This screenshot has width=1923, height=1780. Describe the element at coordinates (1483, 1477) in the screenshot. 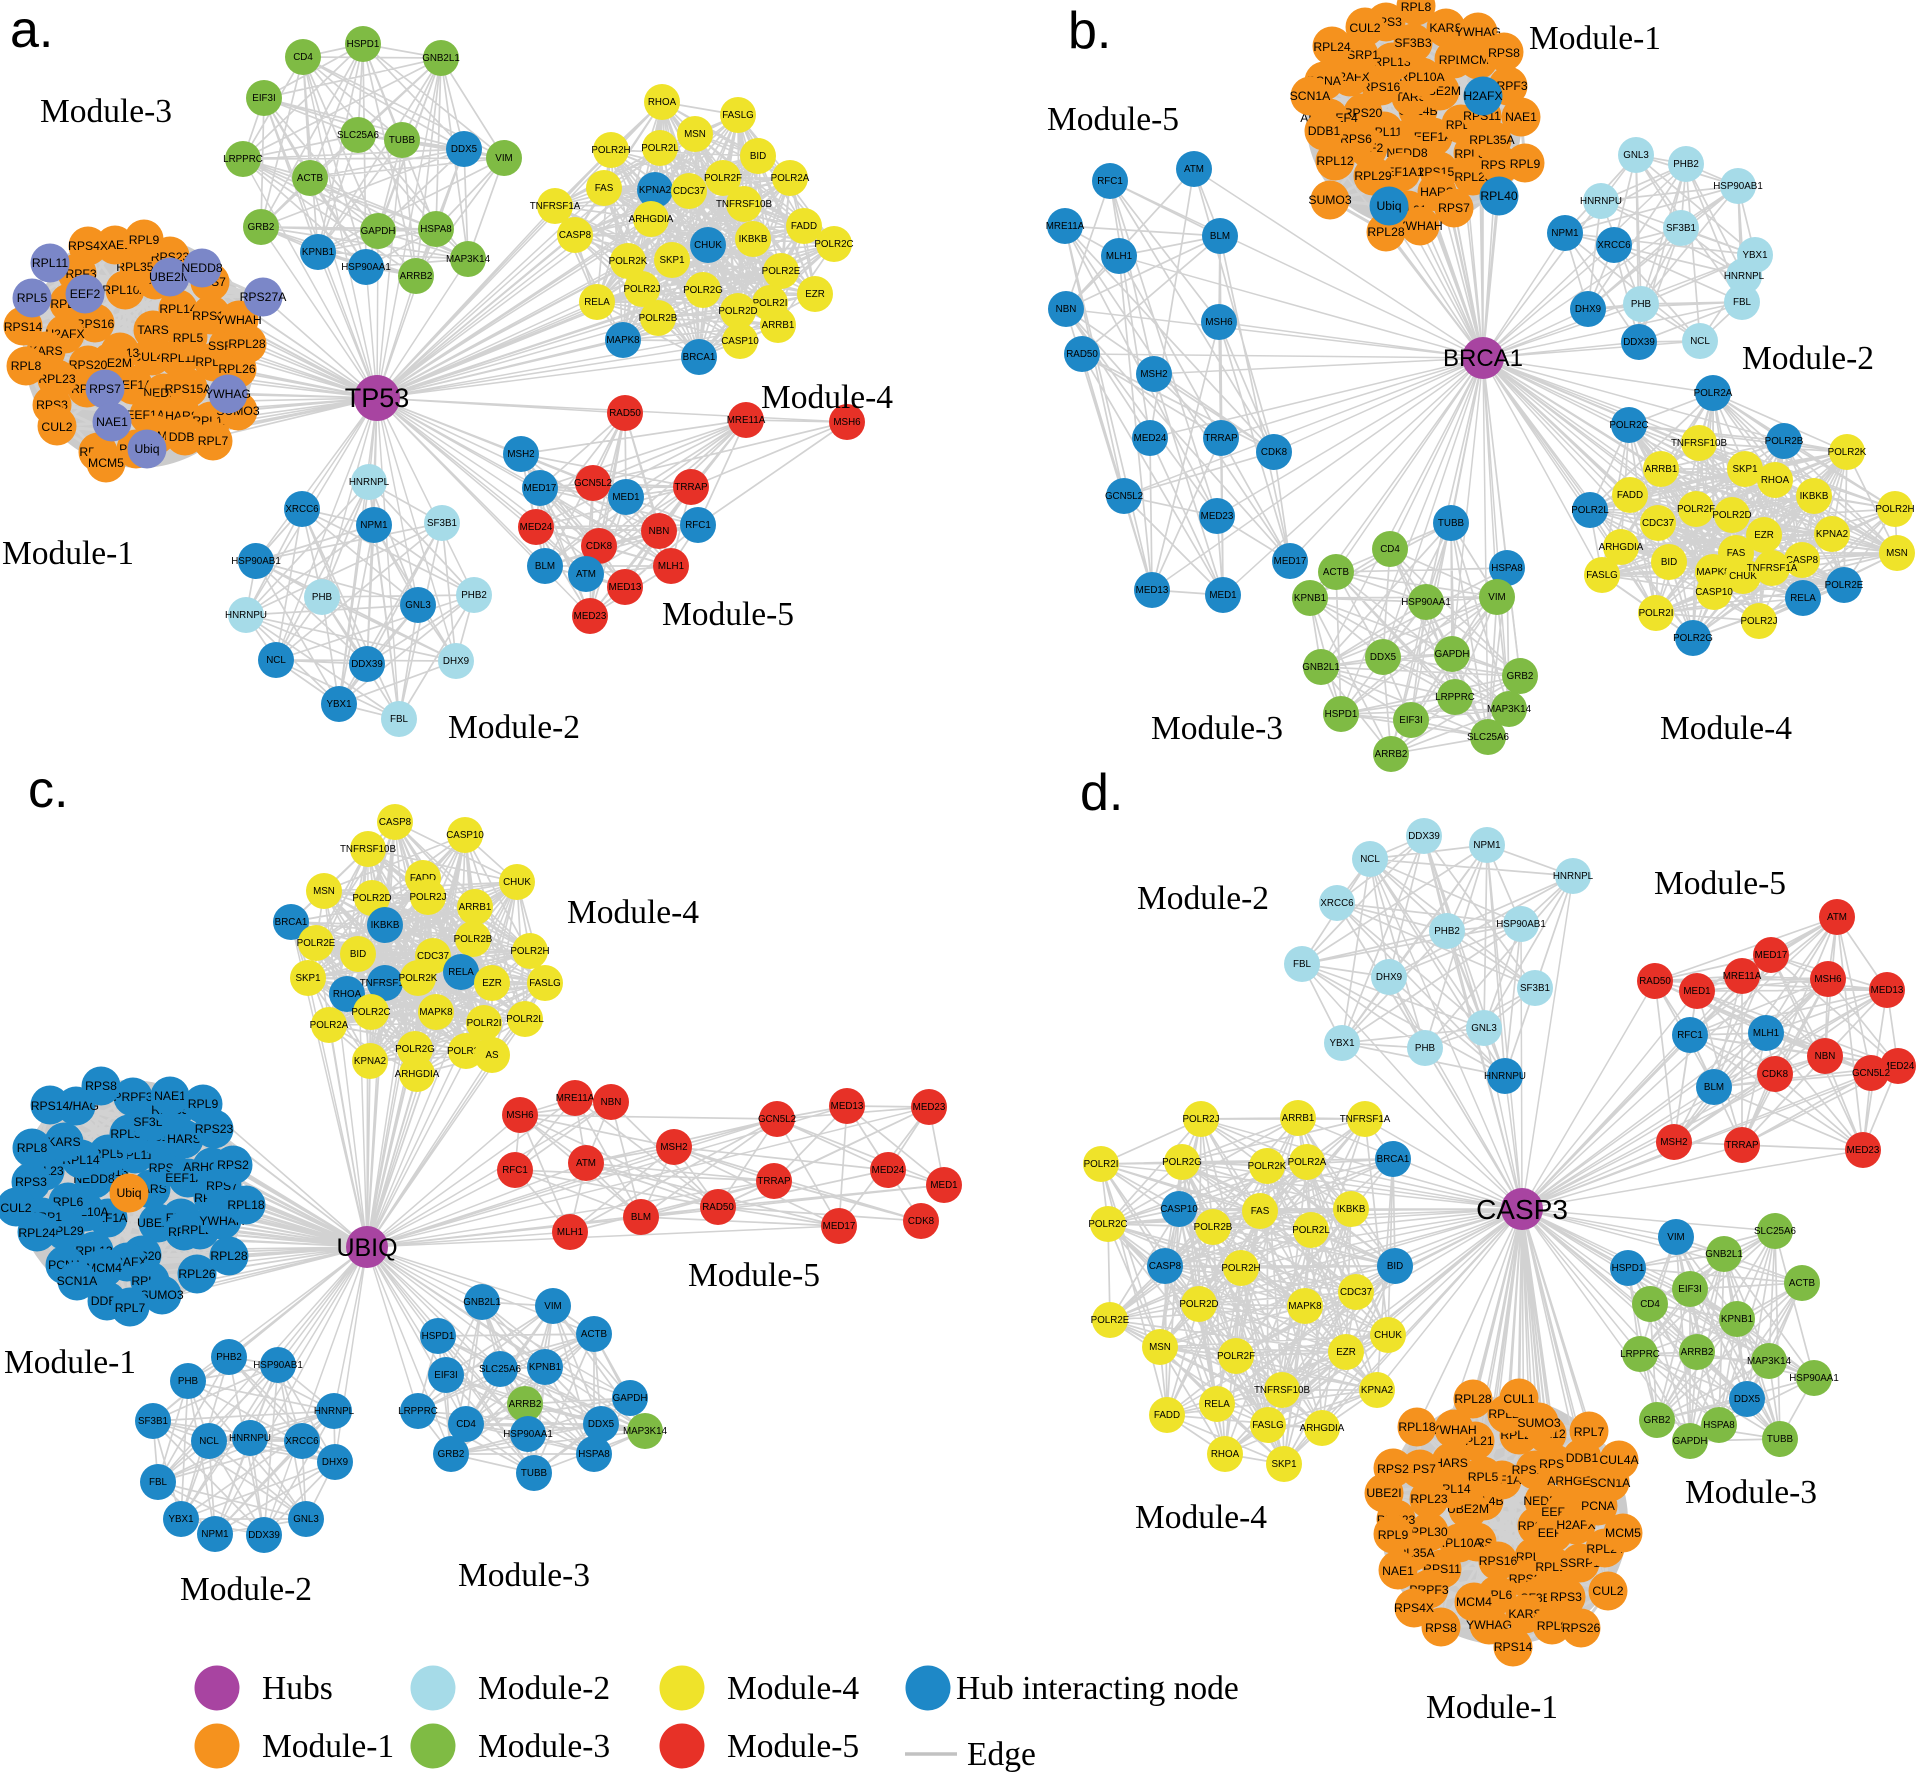

I see `svg-text: RPL5` at that location.